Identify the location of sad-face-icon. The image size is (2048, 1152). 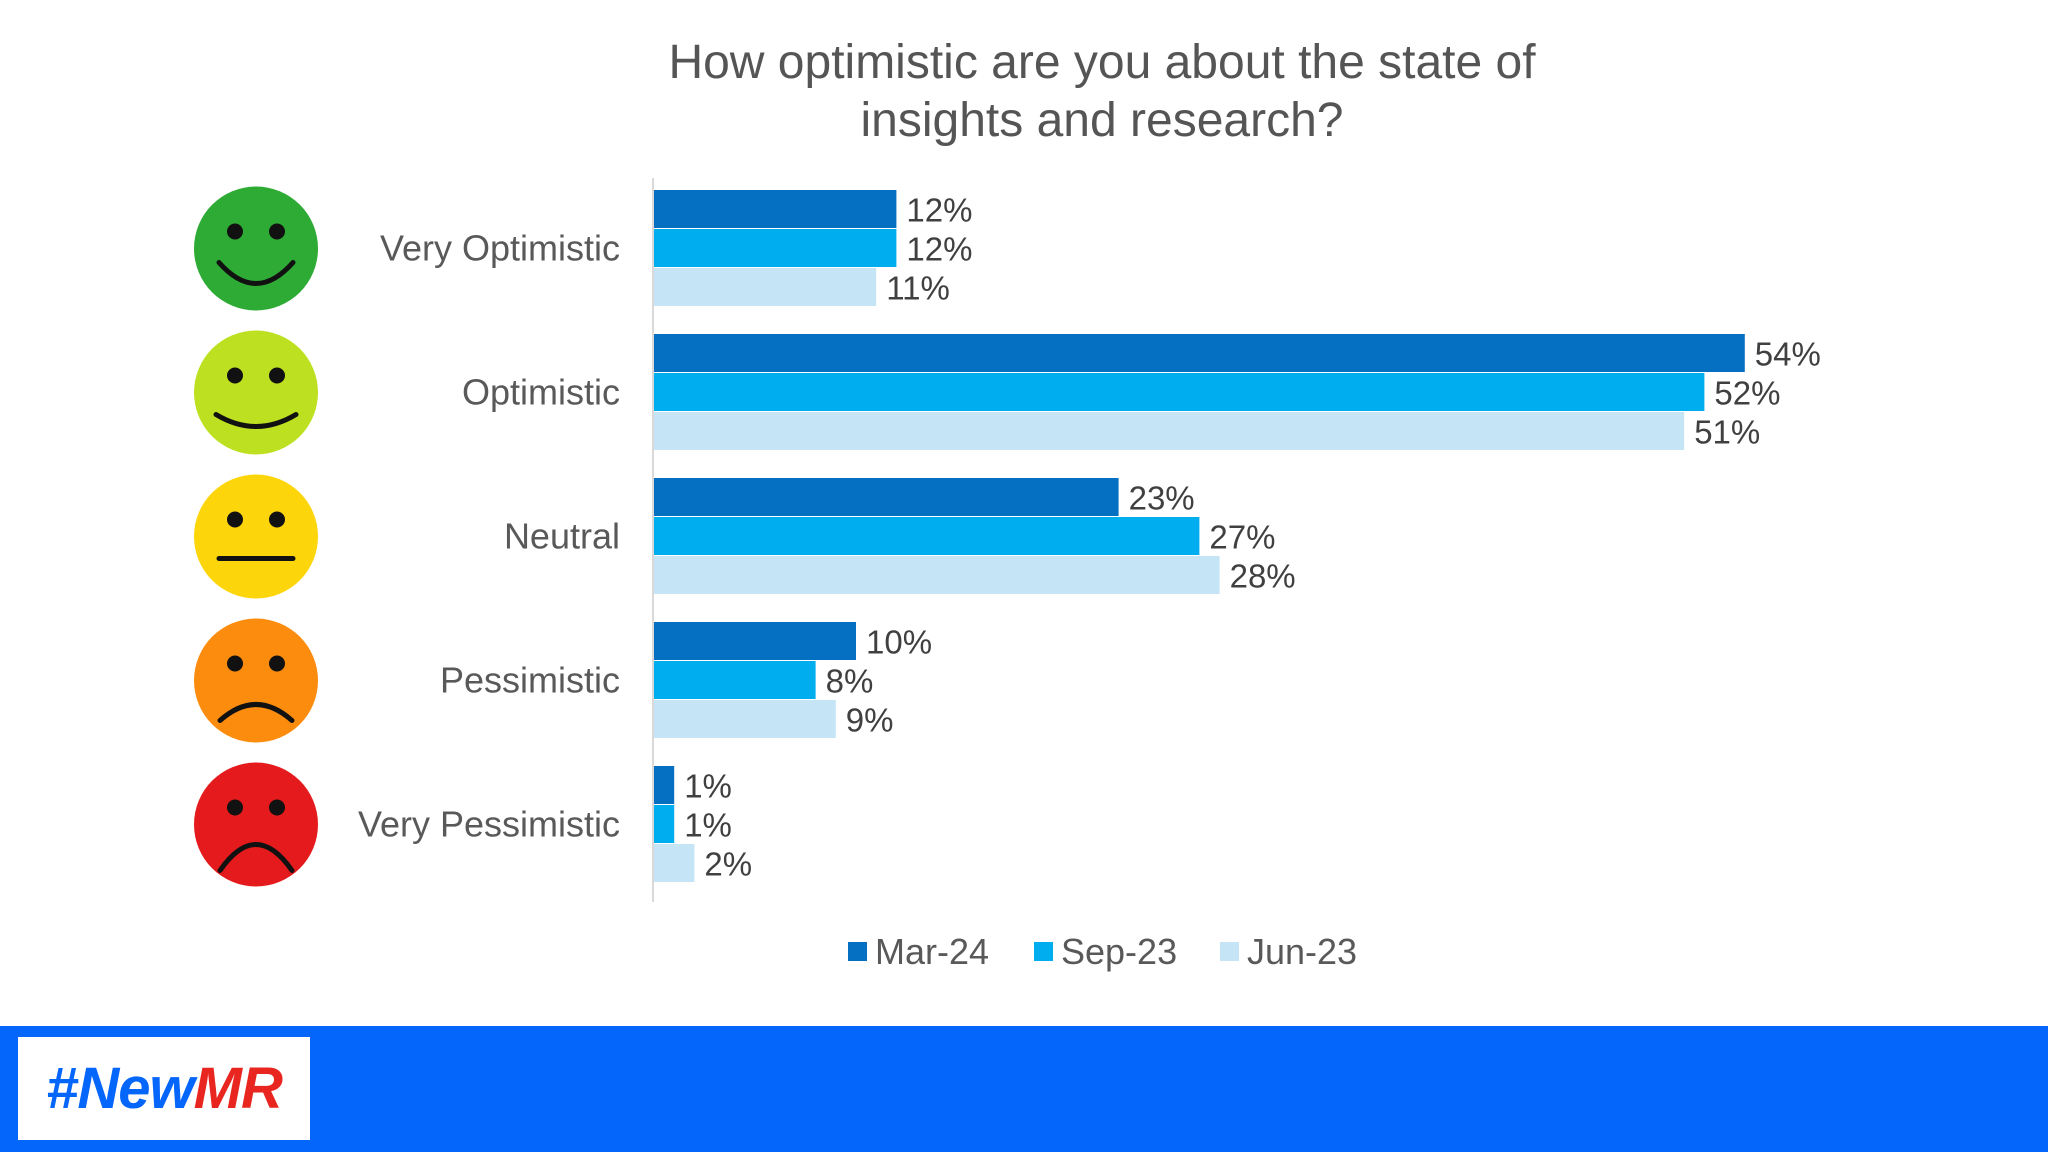
(256, 680).